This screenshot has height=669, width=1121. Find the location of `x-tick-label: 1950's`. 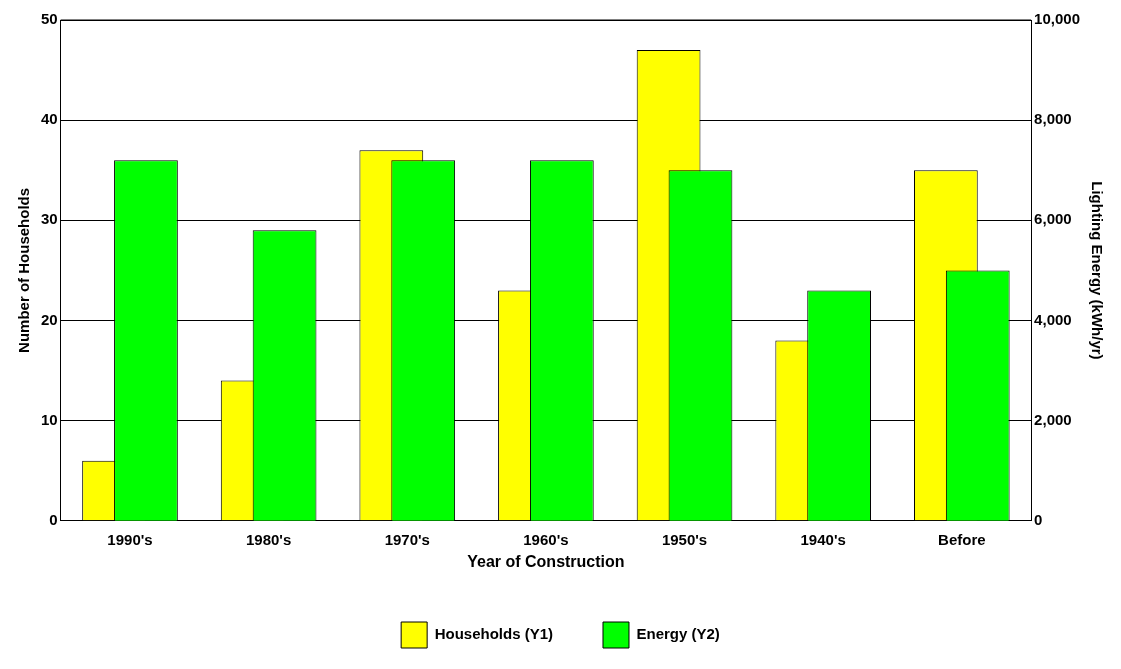

x-tick-label: 1950's is located at coordinates (684, 539).